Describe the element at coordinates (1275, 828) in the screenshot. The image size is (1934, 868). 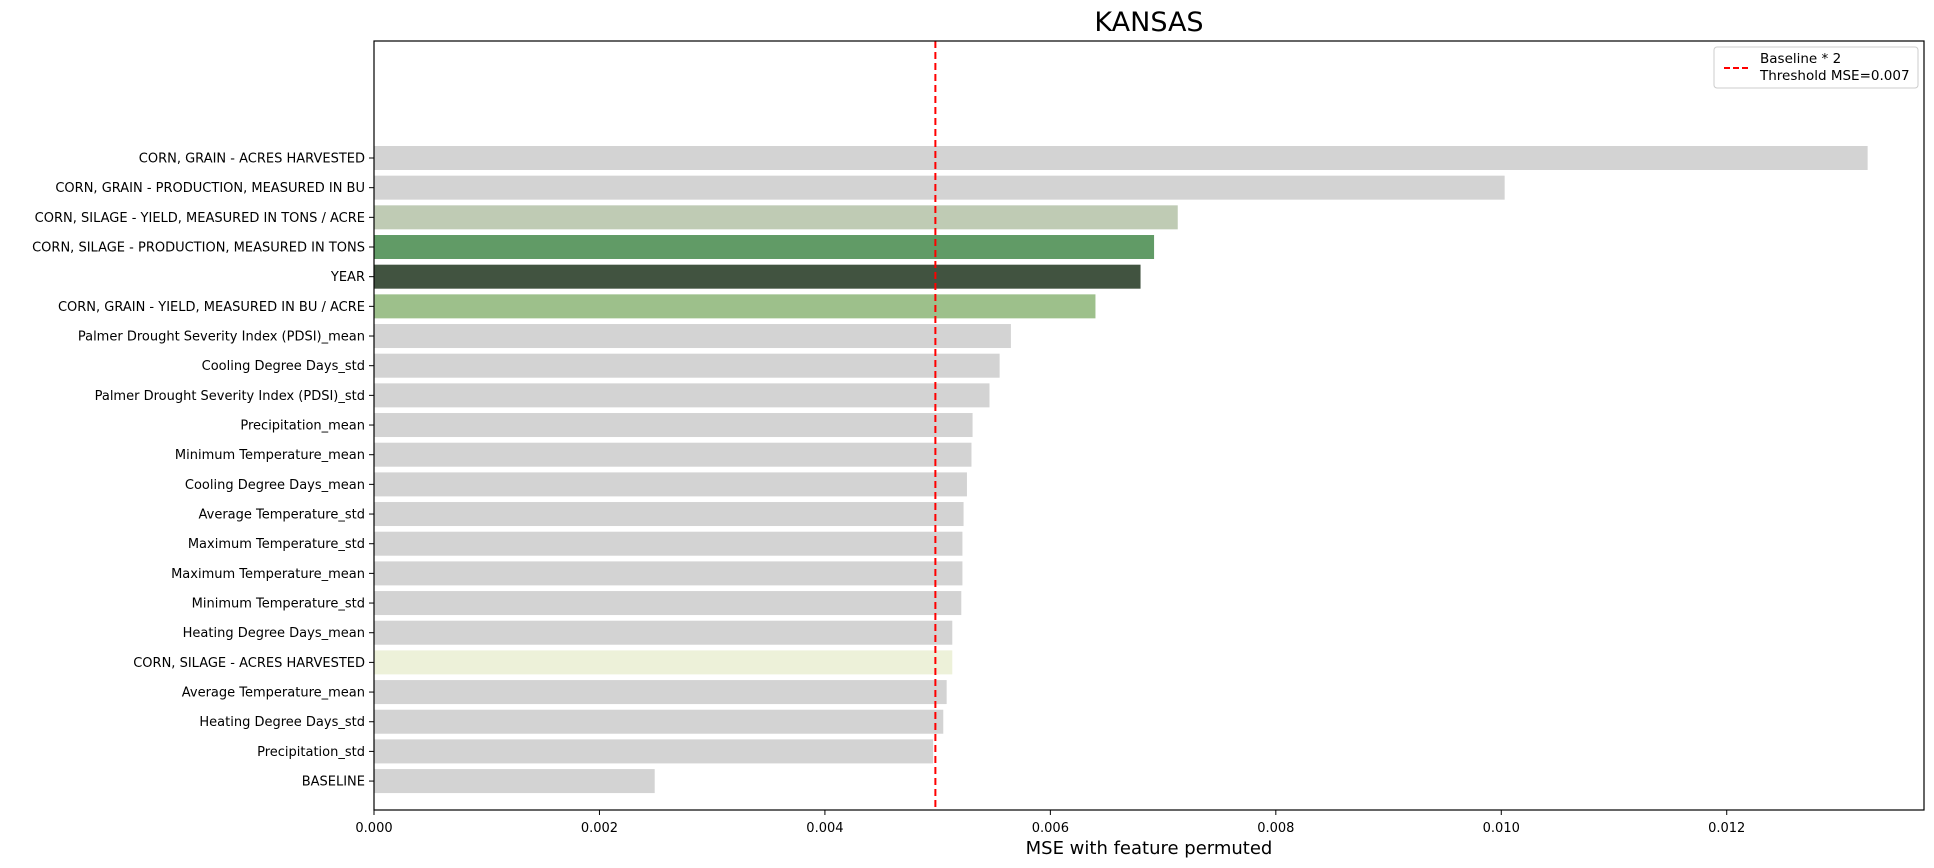
I see `x-tick-label: 0.008` at that location.